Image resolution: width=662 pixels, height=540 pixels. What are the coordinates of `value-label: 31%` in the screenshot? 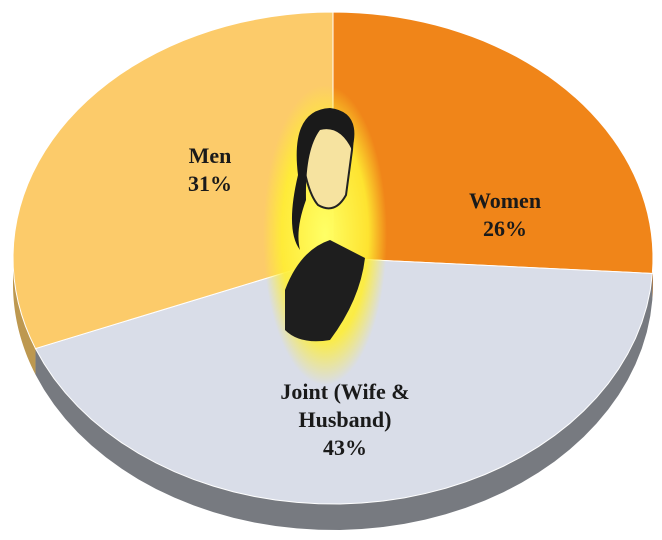 It's located at (210, 183).